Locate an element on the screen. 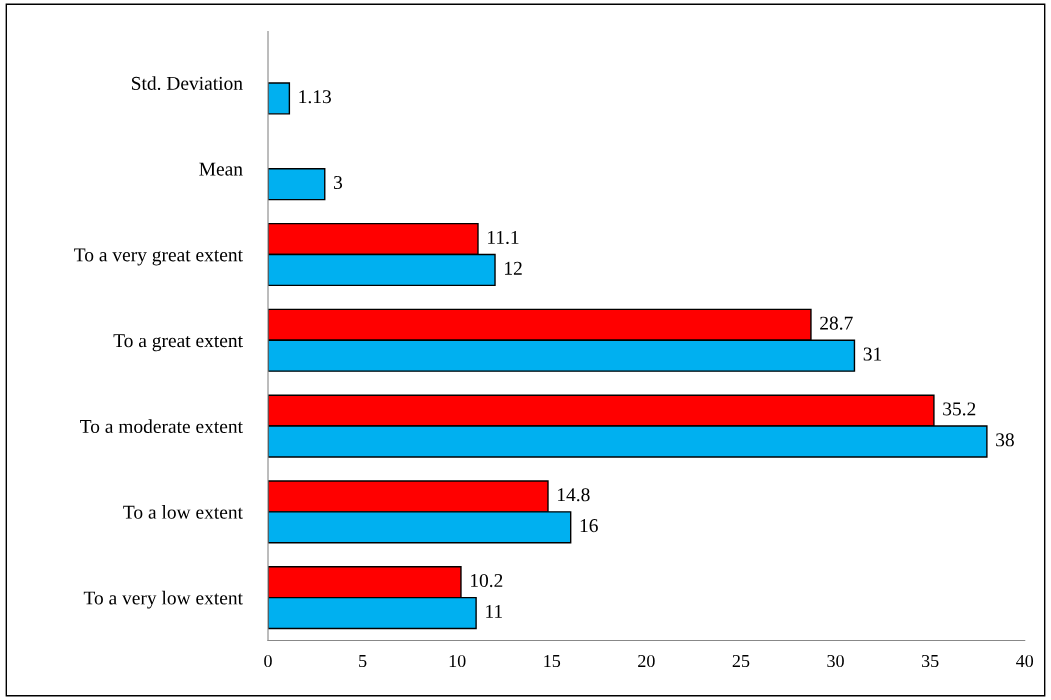 This screenshot has width=1051, height=700. data-label: 1.13 is located at coordinates (315, 97).